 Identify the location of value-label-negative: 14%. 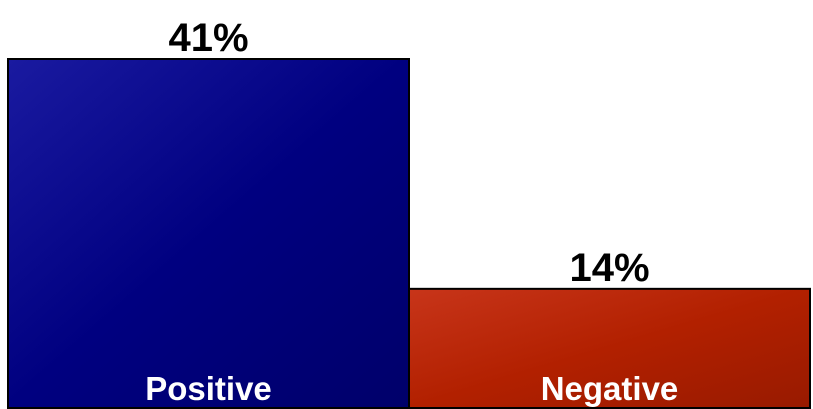
(609, 268).